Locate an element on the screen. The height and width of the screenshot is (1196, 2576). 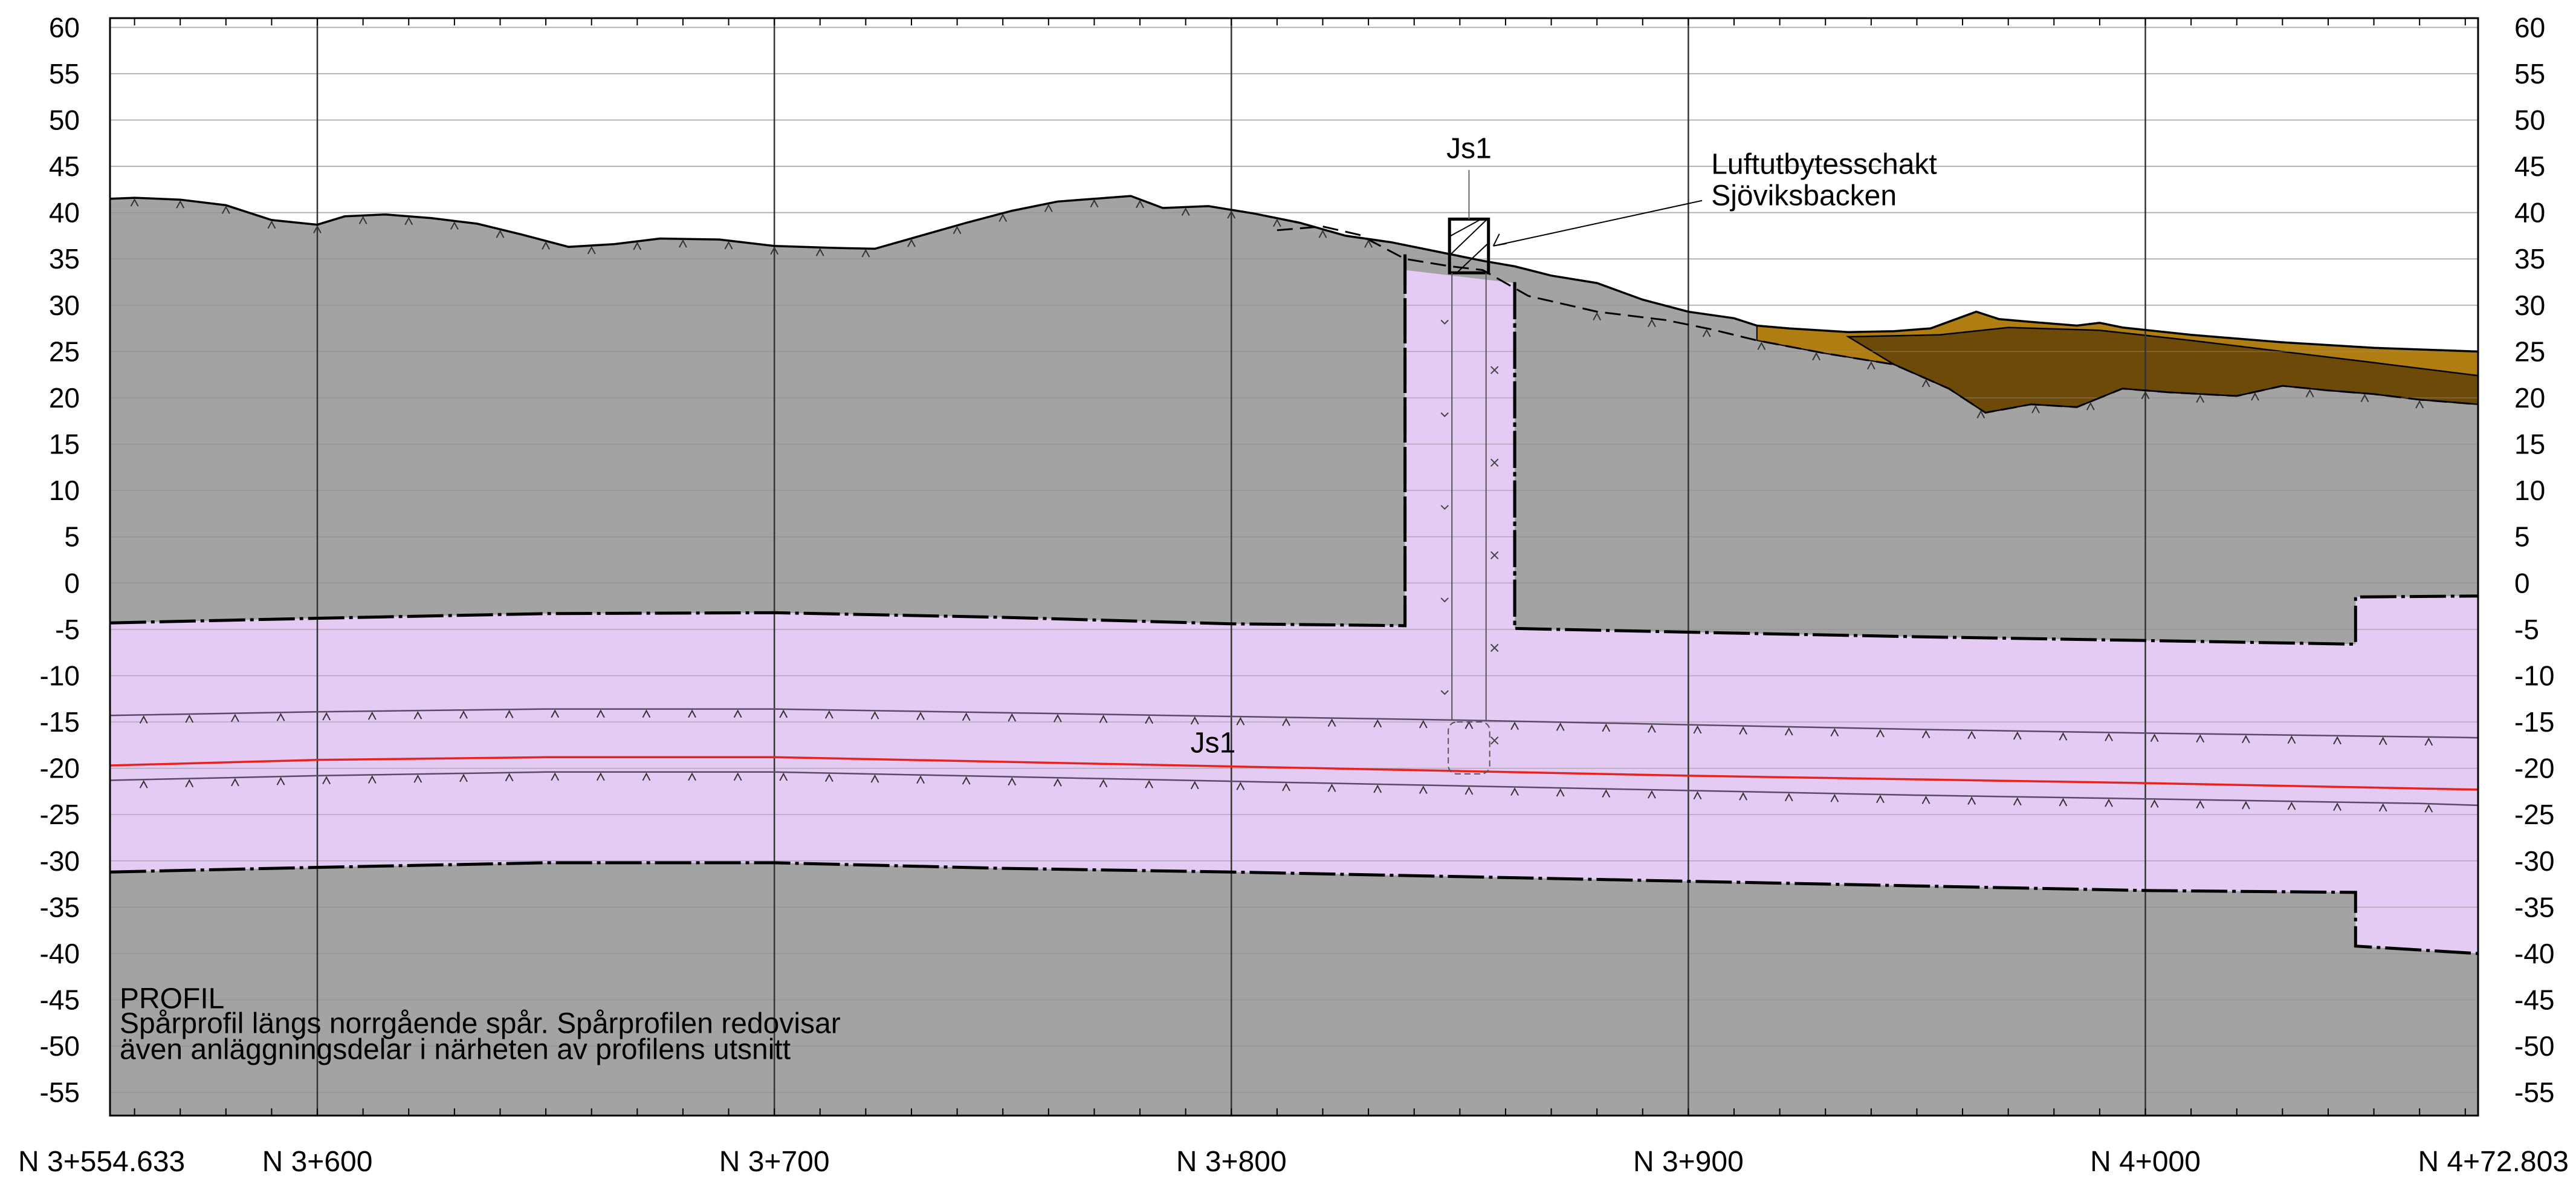
elevation-tick-label: -20 is located at coordinates (2534, 768).